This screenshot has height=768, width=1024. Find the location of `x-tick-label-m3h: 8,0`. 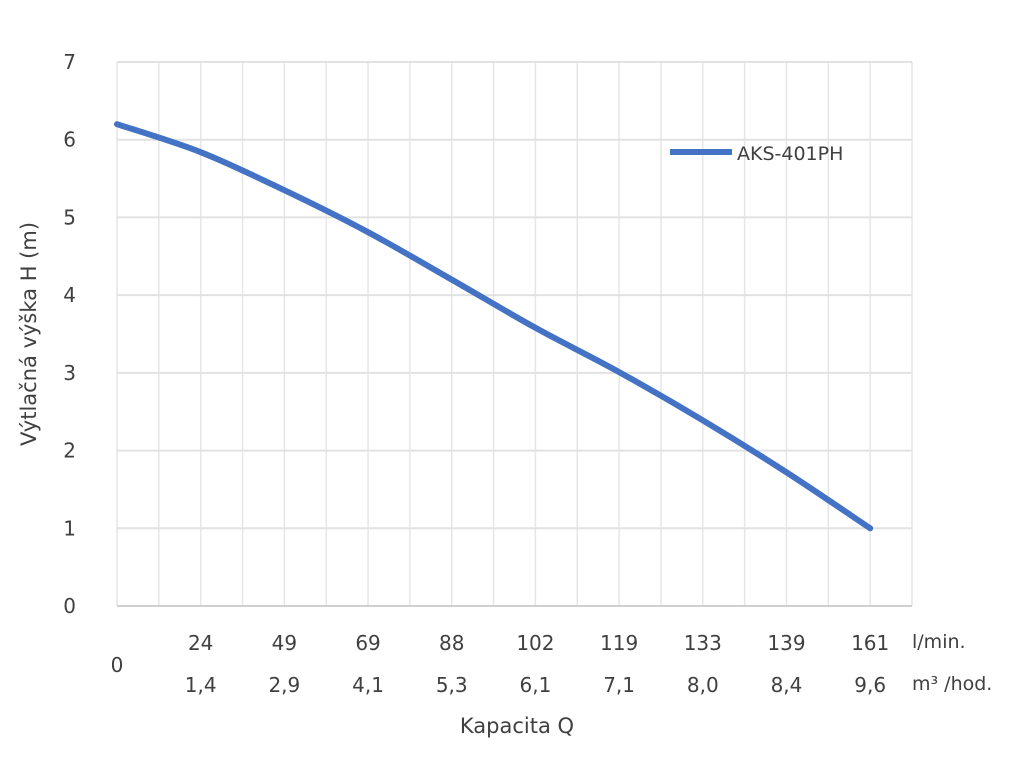

x-tick-label-m3h: 8,0 is located at coordinates (703, 685).